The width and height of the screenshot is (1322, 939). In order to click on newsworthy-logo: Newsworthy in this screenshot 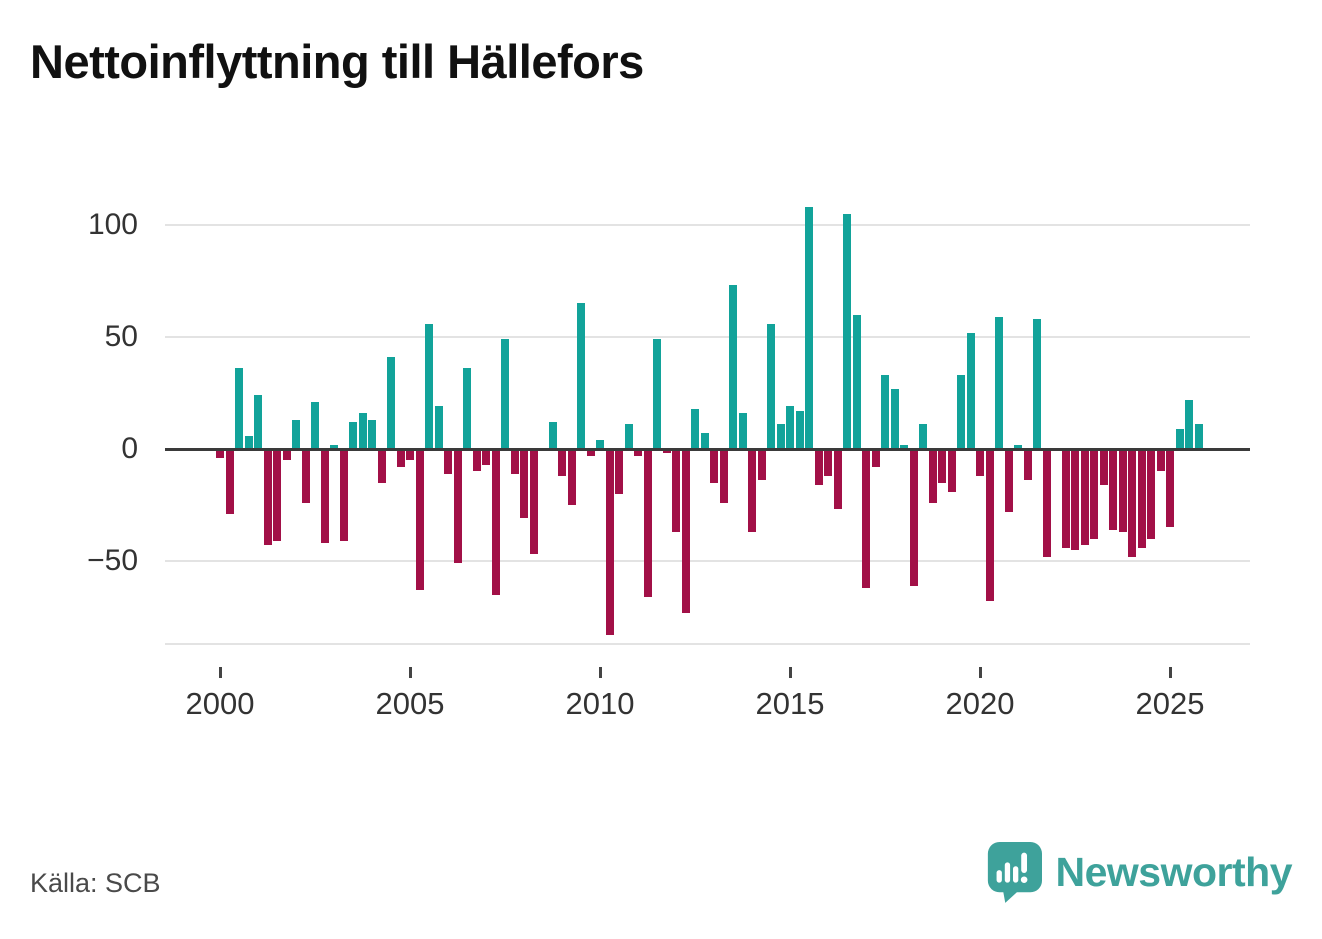, I will do `click(1138, 872)`.